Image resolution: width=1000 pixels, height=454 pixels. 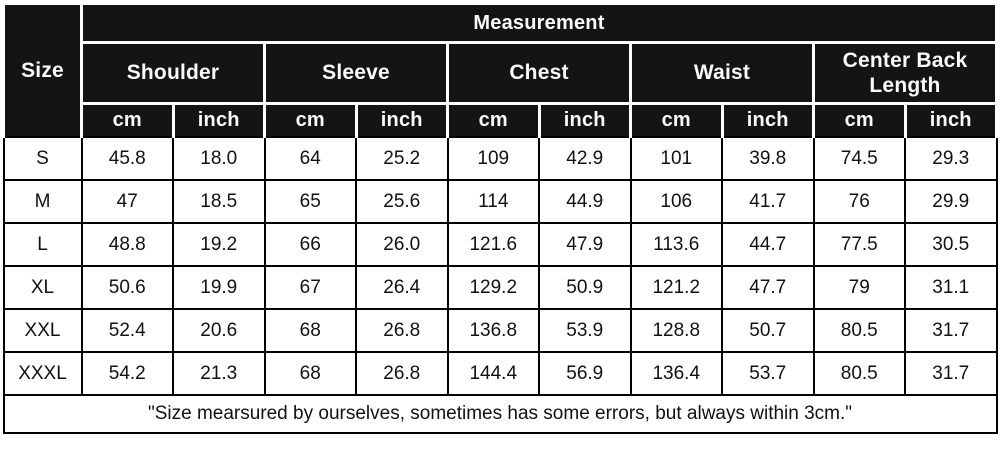 I want to click on size-label: XXXL, so click(x=42, y=373).